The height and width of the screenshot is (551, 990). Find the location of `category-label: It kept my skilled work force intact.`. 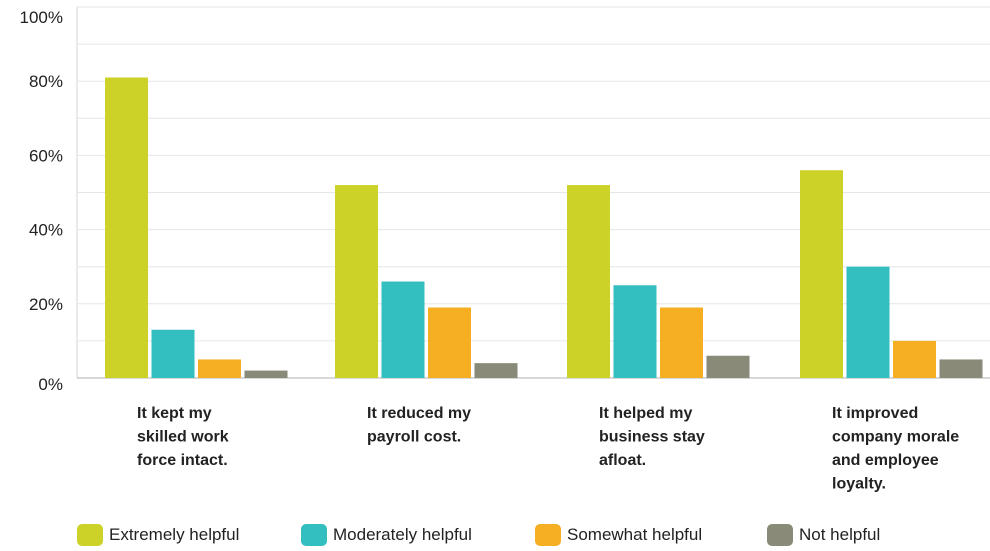

category-label: It kept my skilled work force intact. is located at coordinates (183, 437).